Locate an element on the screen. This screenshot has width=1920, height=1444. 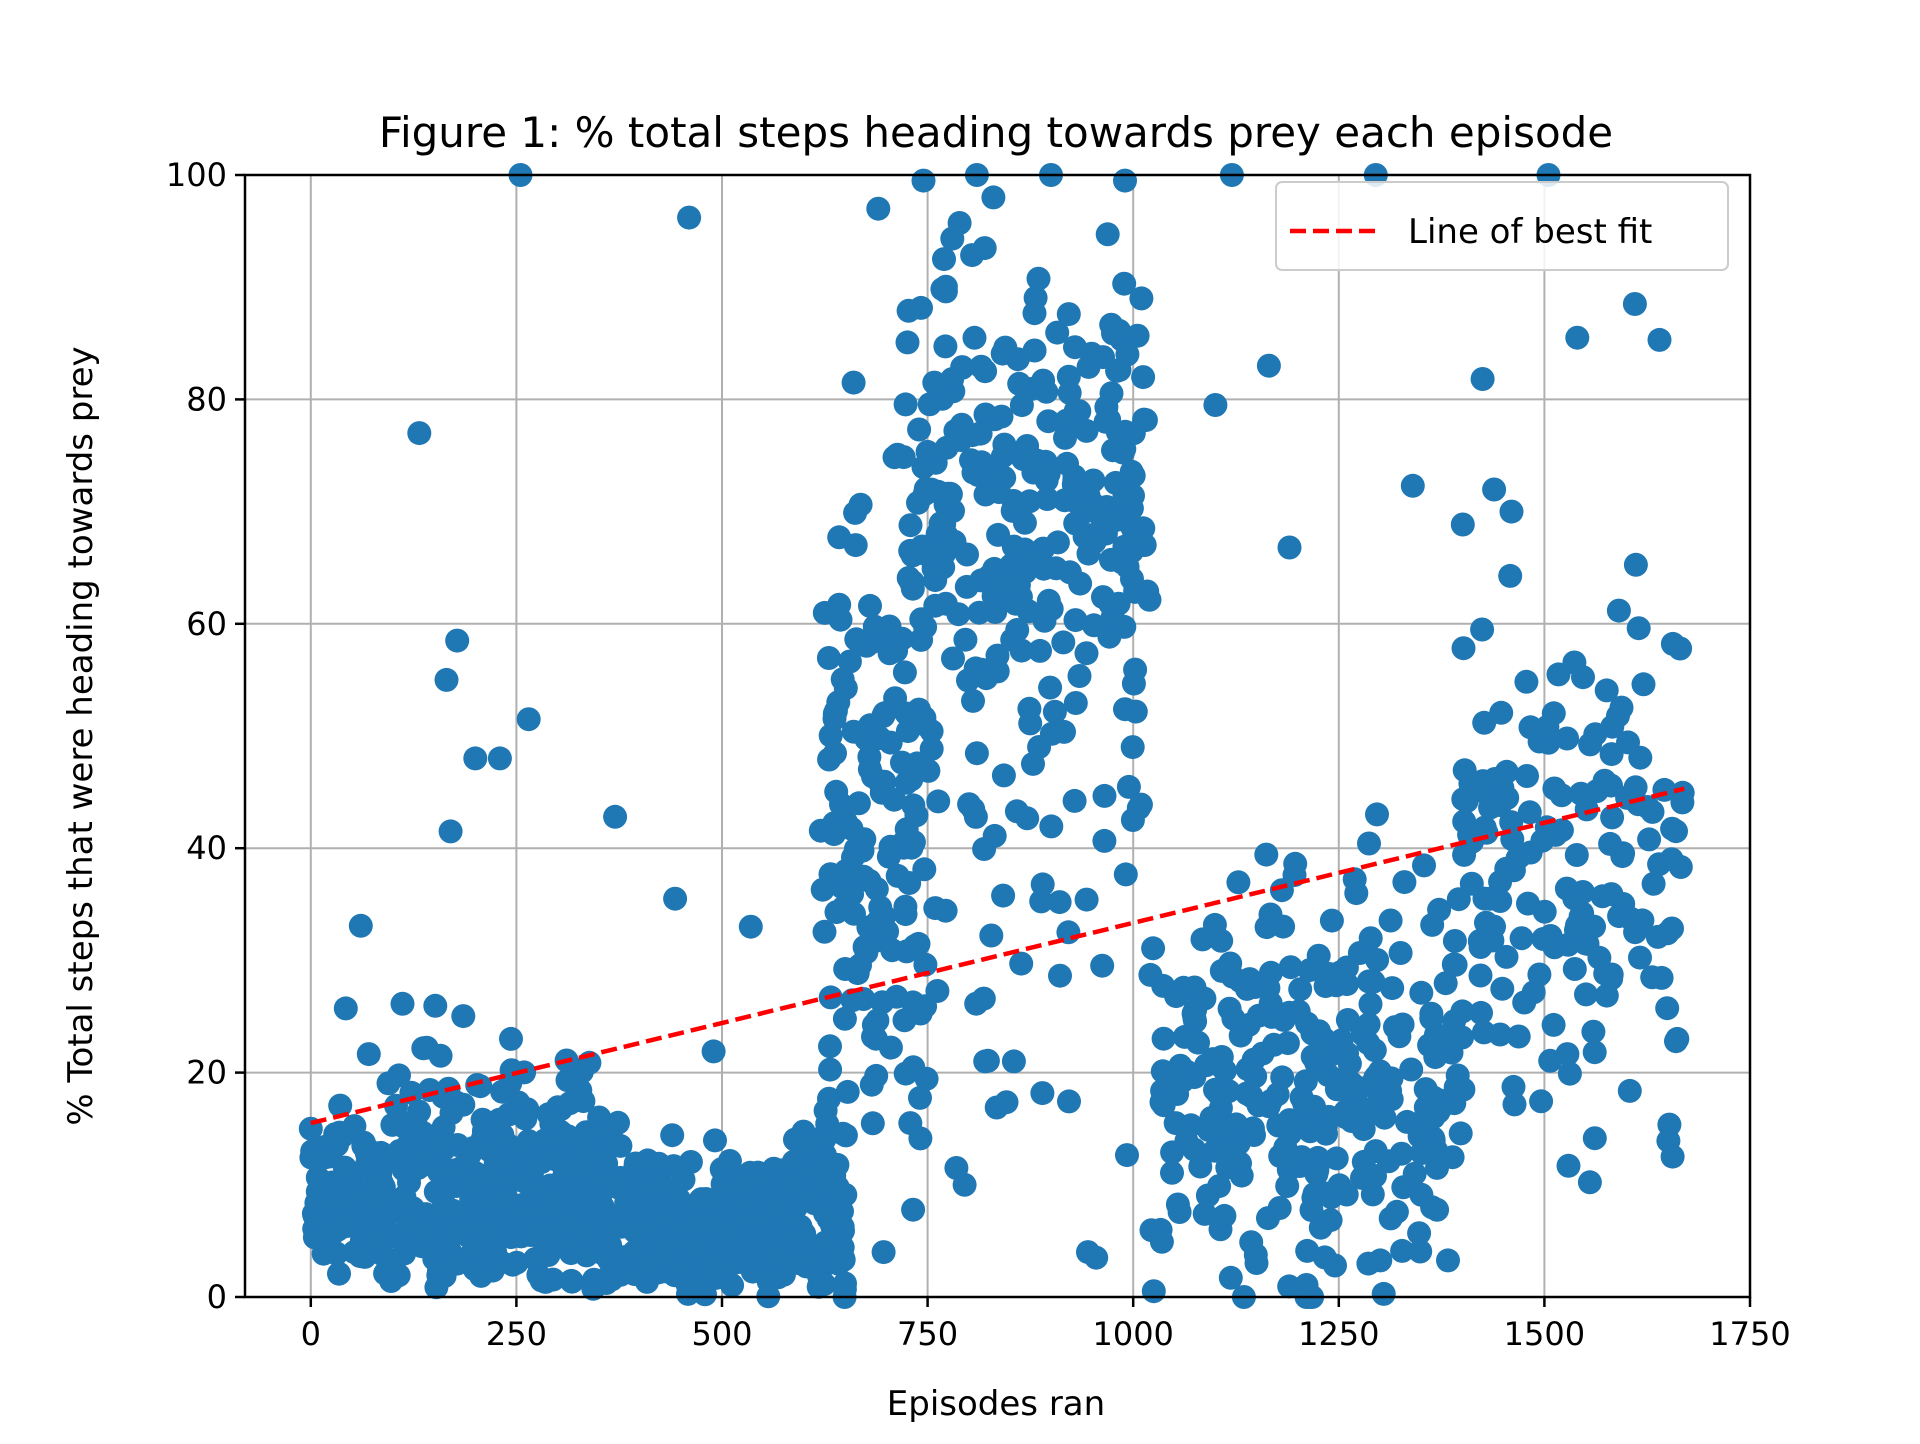
legend: Line of best fit is located at coordinates (1502, 226).